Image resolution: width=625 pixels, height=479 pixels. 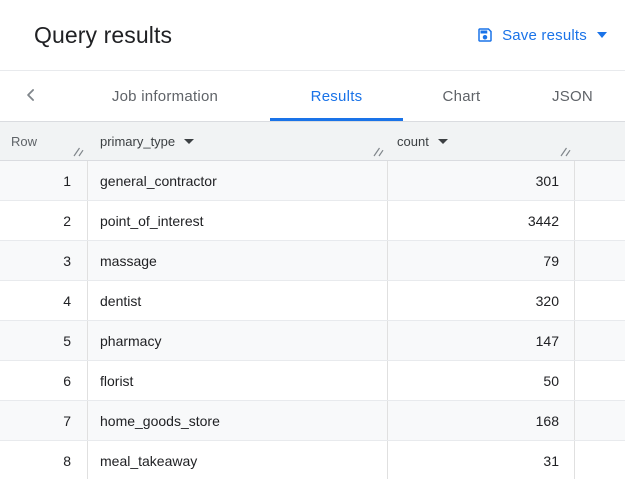 What do you see at coordinates (600, 141) in the screenshot?
I see `column-header-empty` at bounding box center [600, 141].